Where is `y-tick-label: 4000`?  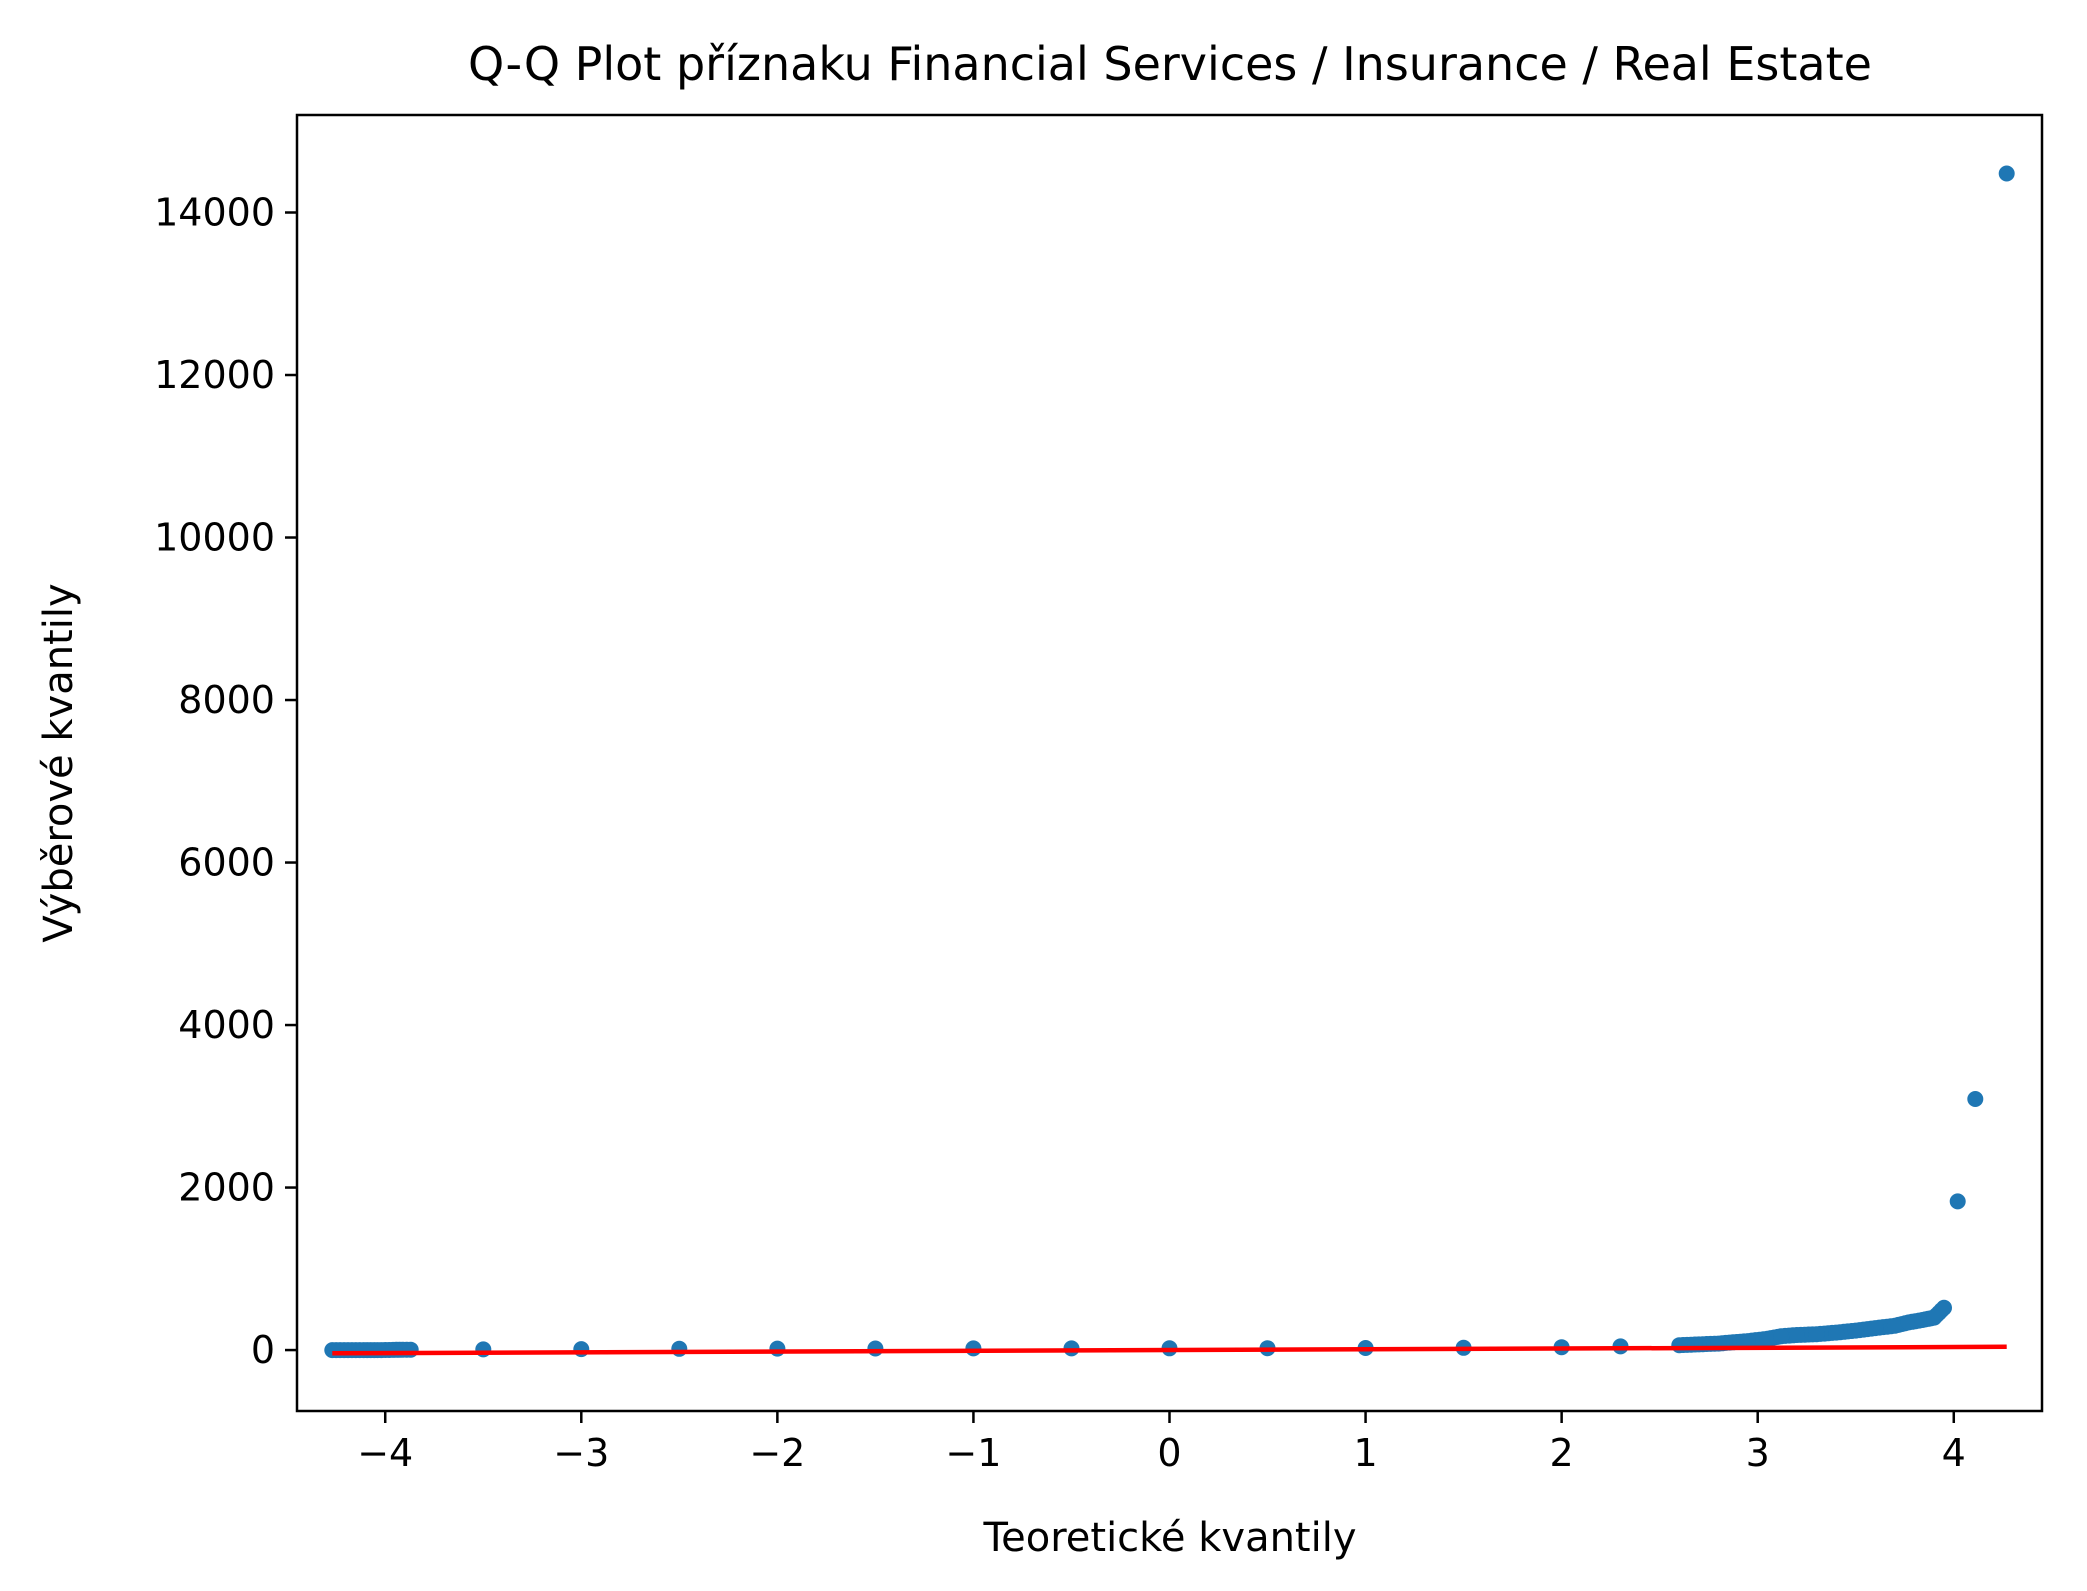 y-tick-label: 4000 is located at coordinates (226, 1025).